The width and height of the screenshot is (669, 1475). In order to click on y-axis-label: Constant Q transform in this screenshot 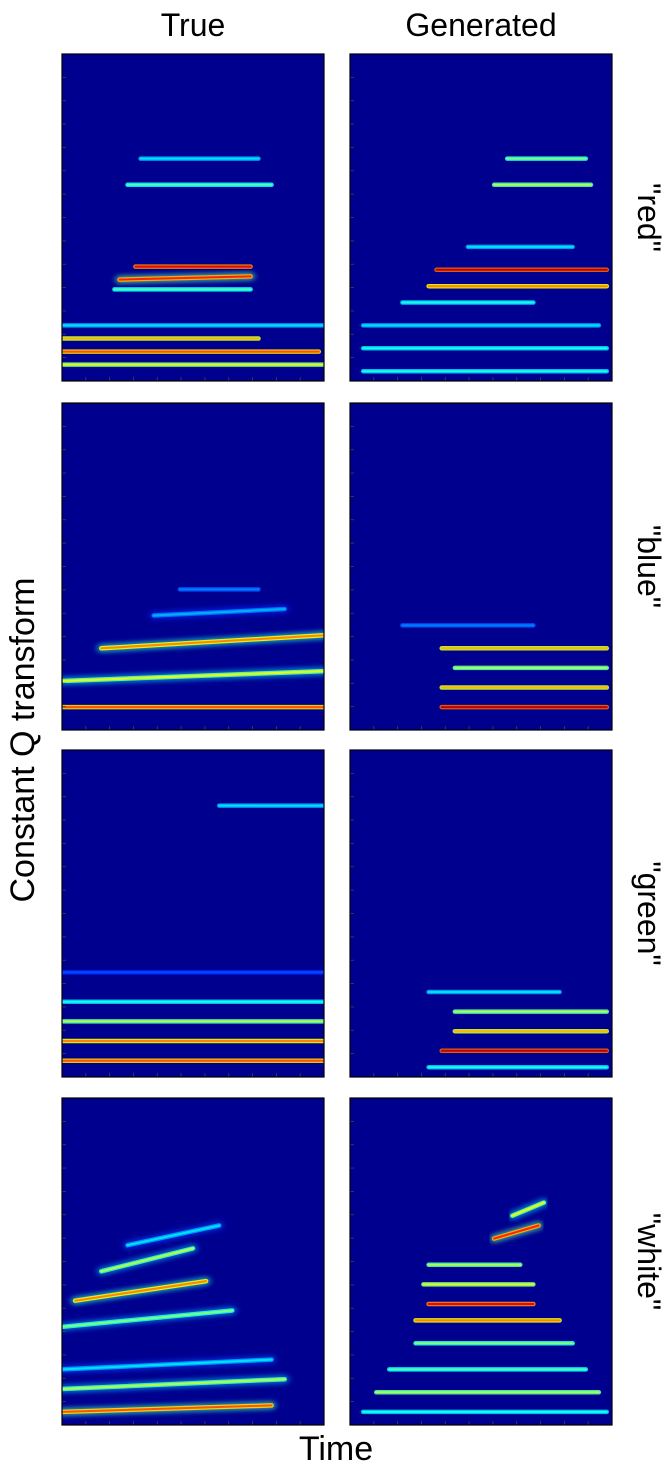, I will do `click(23, 739)`.